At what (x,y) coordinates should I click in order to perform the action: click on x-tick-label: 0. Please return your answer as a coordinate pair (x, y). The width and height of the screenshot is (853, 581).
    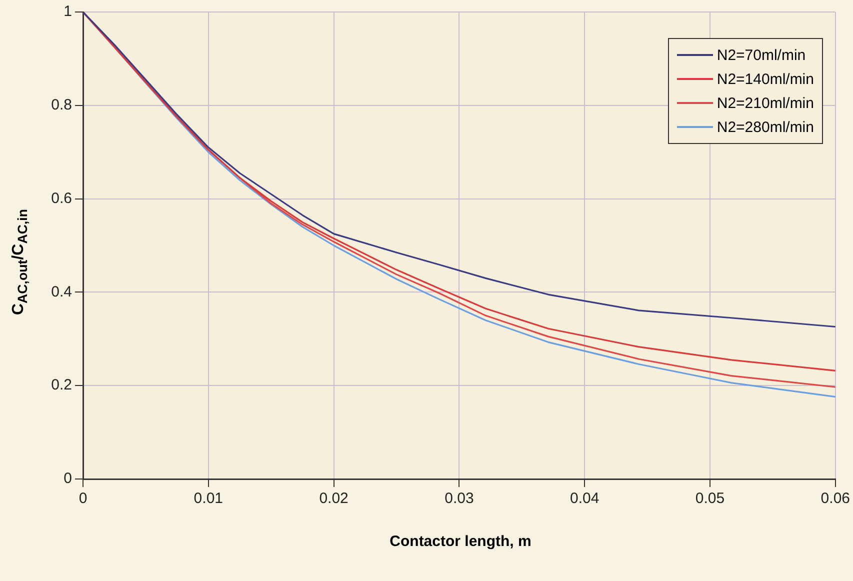
    Looking at the image, I should click on (83, 499).